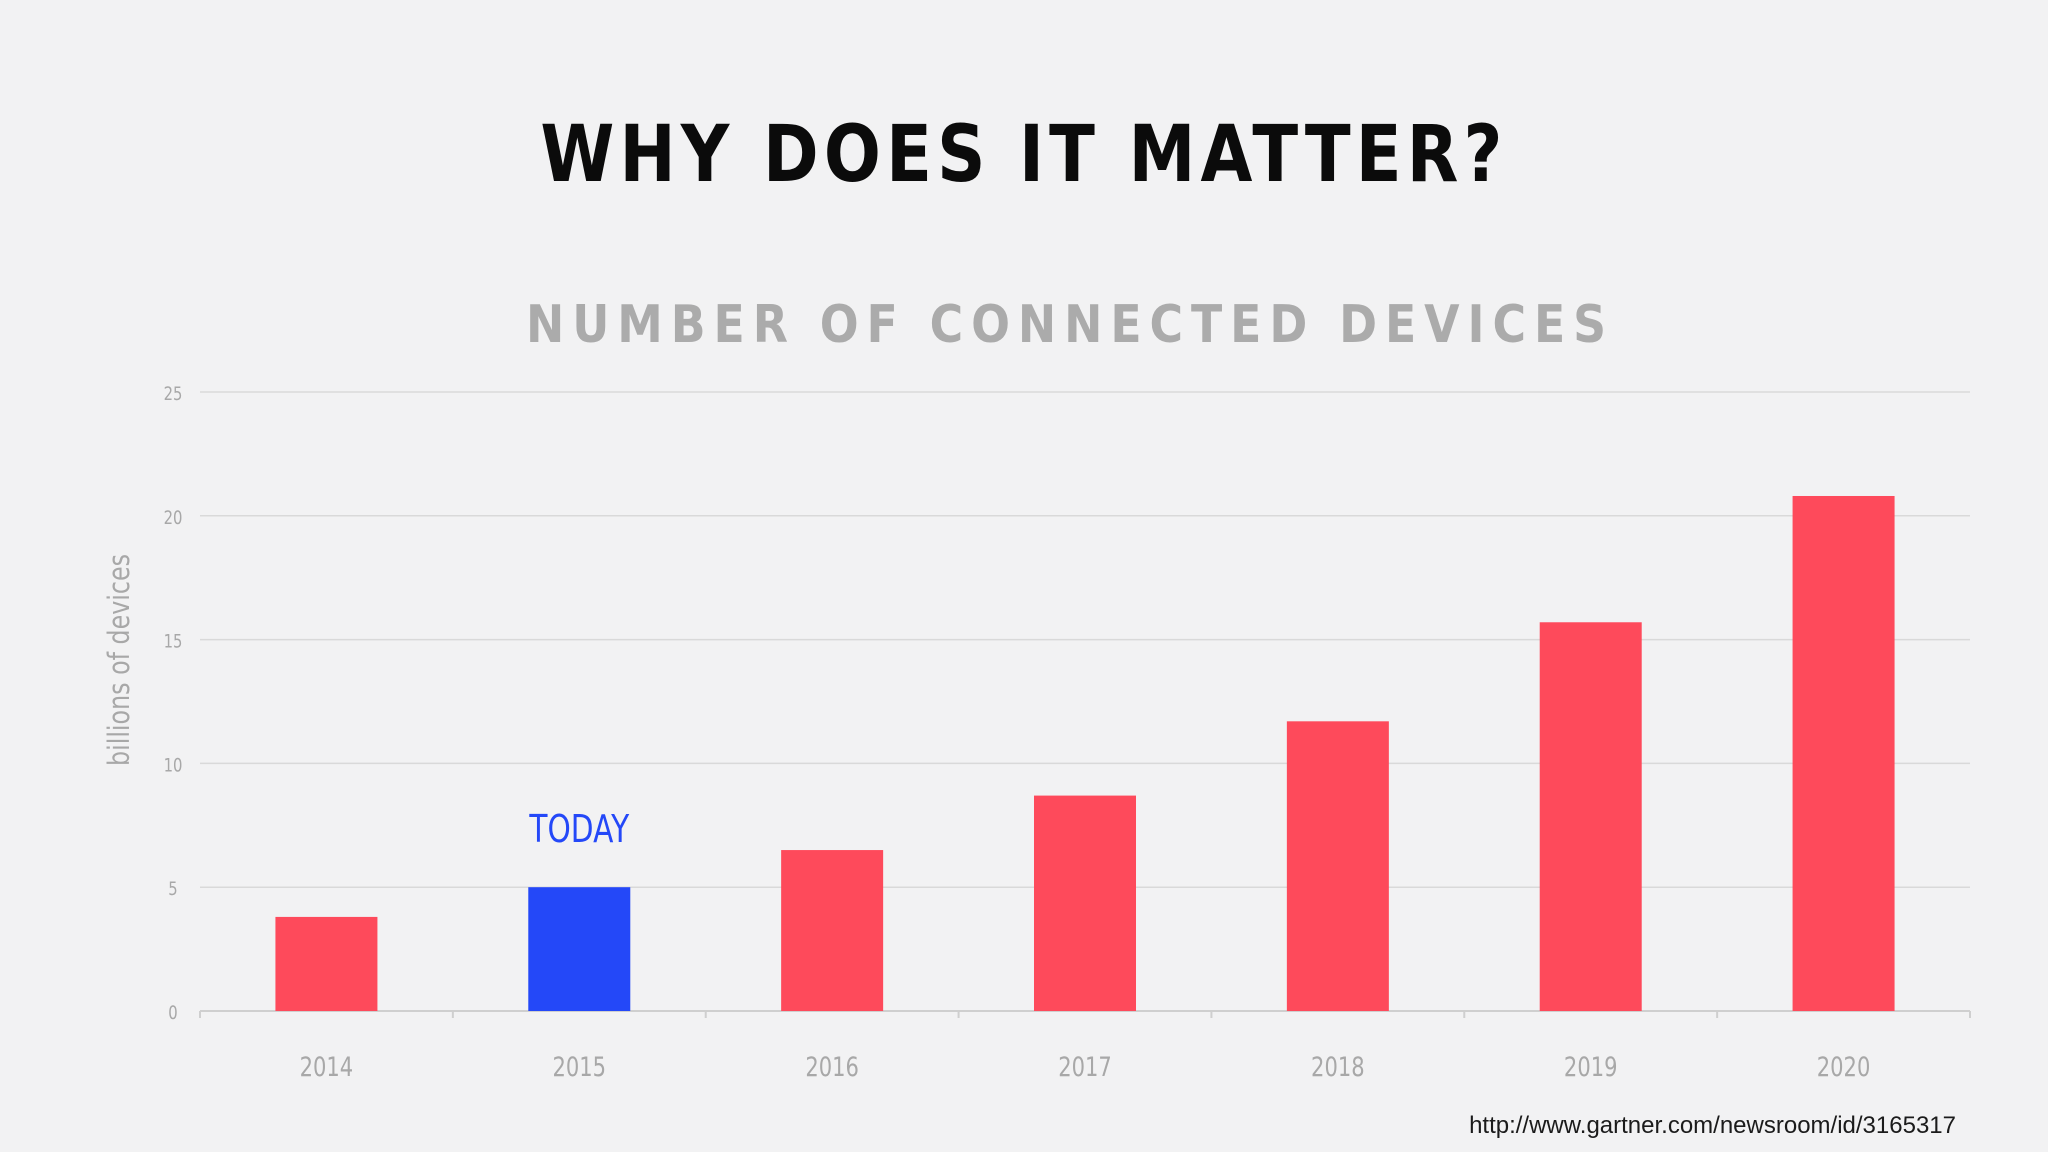 The image size is (2048, 1152). I want to click on bar-2016, so click(832, 930).